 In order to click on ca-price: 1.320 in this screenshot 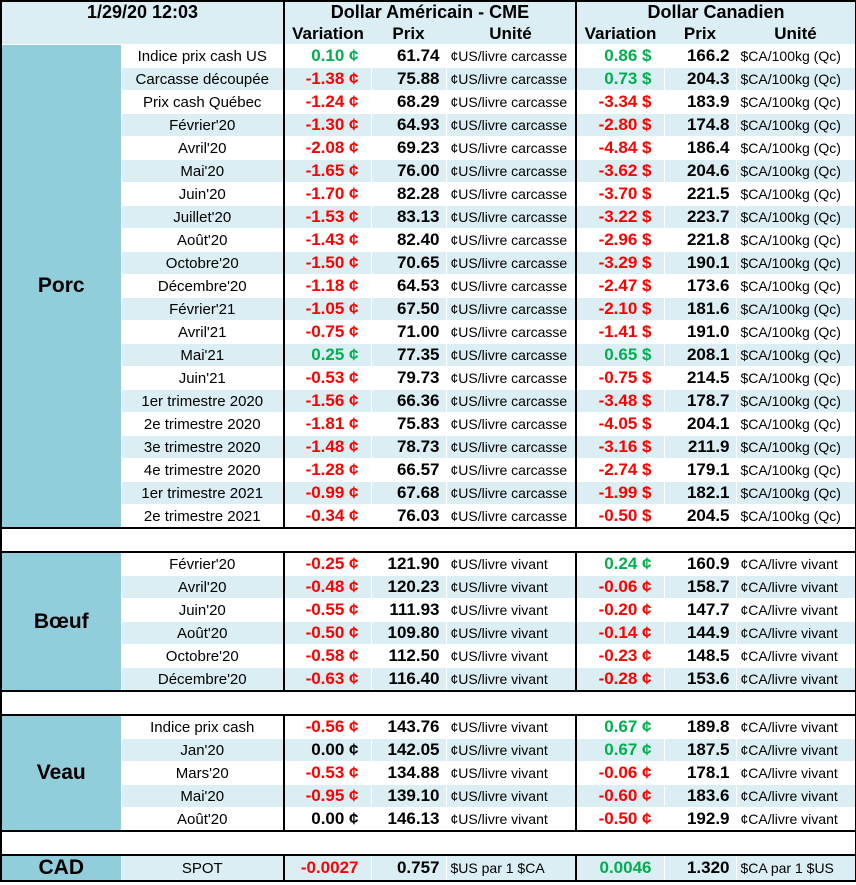, I will do `click(700, 868)`.